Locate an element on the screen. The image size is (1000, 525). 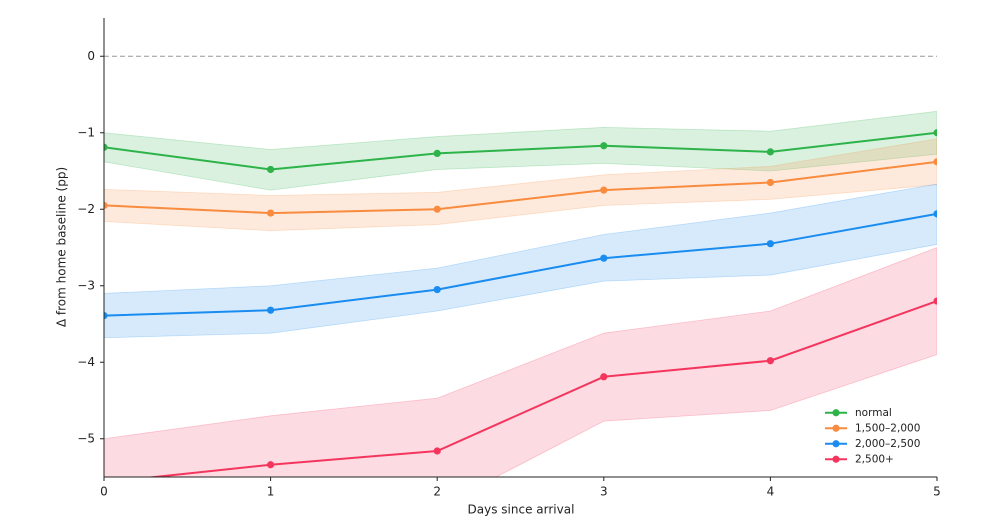
x-tick-label: 0 is located at coordinates (104, 492).